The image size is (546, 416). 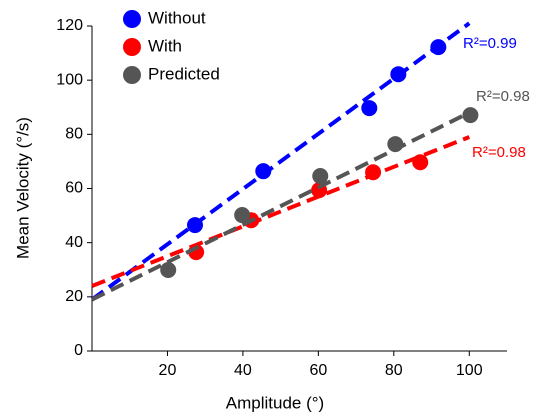 What do you see at coordinates (490, 43) in the screenshot?
I see `r2-annotation: R²=0.99` at bounding box center [490, 43].